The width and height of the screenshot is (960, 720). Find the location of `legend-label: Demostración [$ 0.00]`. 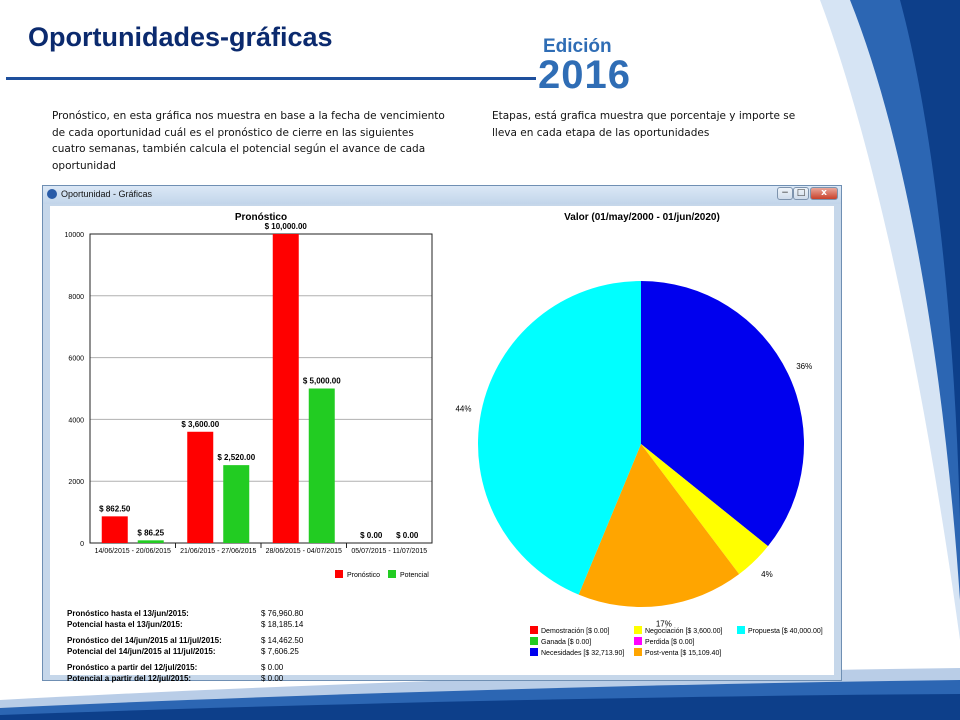

legend-label: Demostración [$ 0.00] is located at coordinates (575, 631).